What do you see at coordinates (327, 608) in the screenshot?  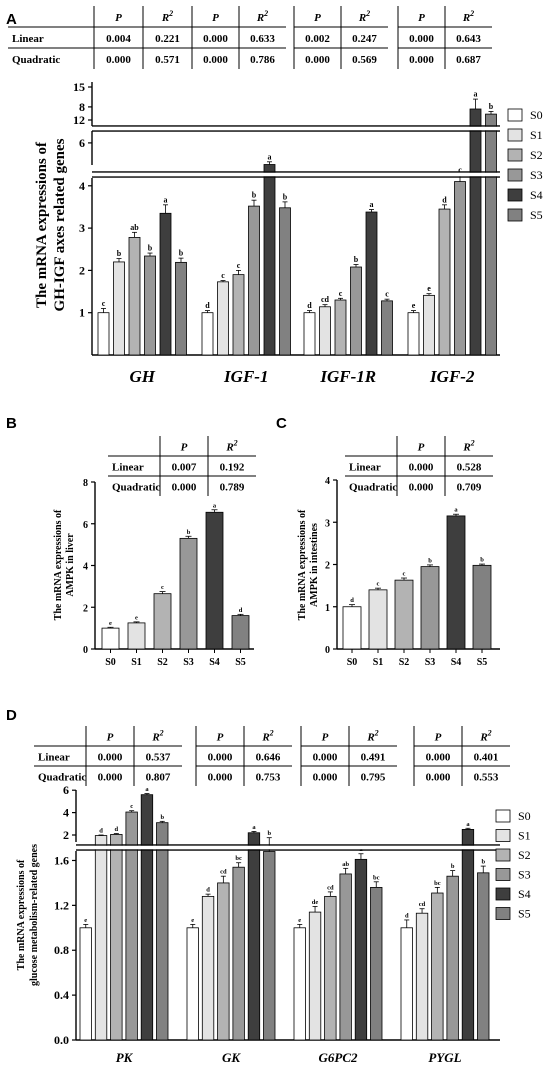 I see `c-ytick-label-1: 1` at bounding box center [327, 608].